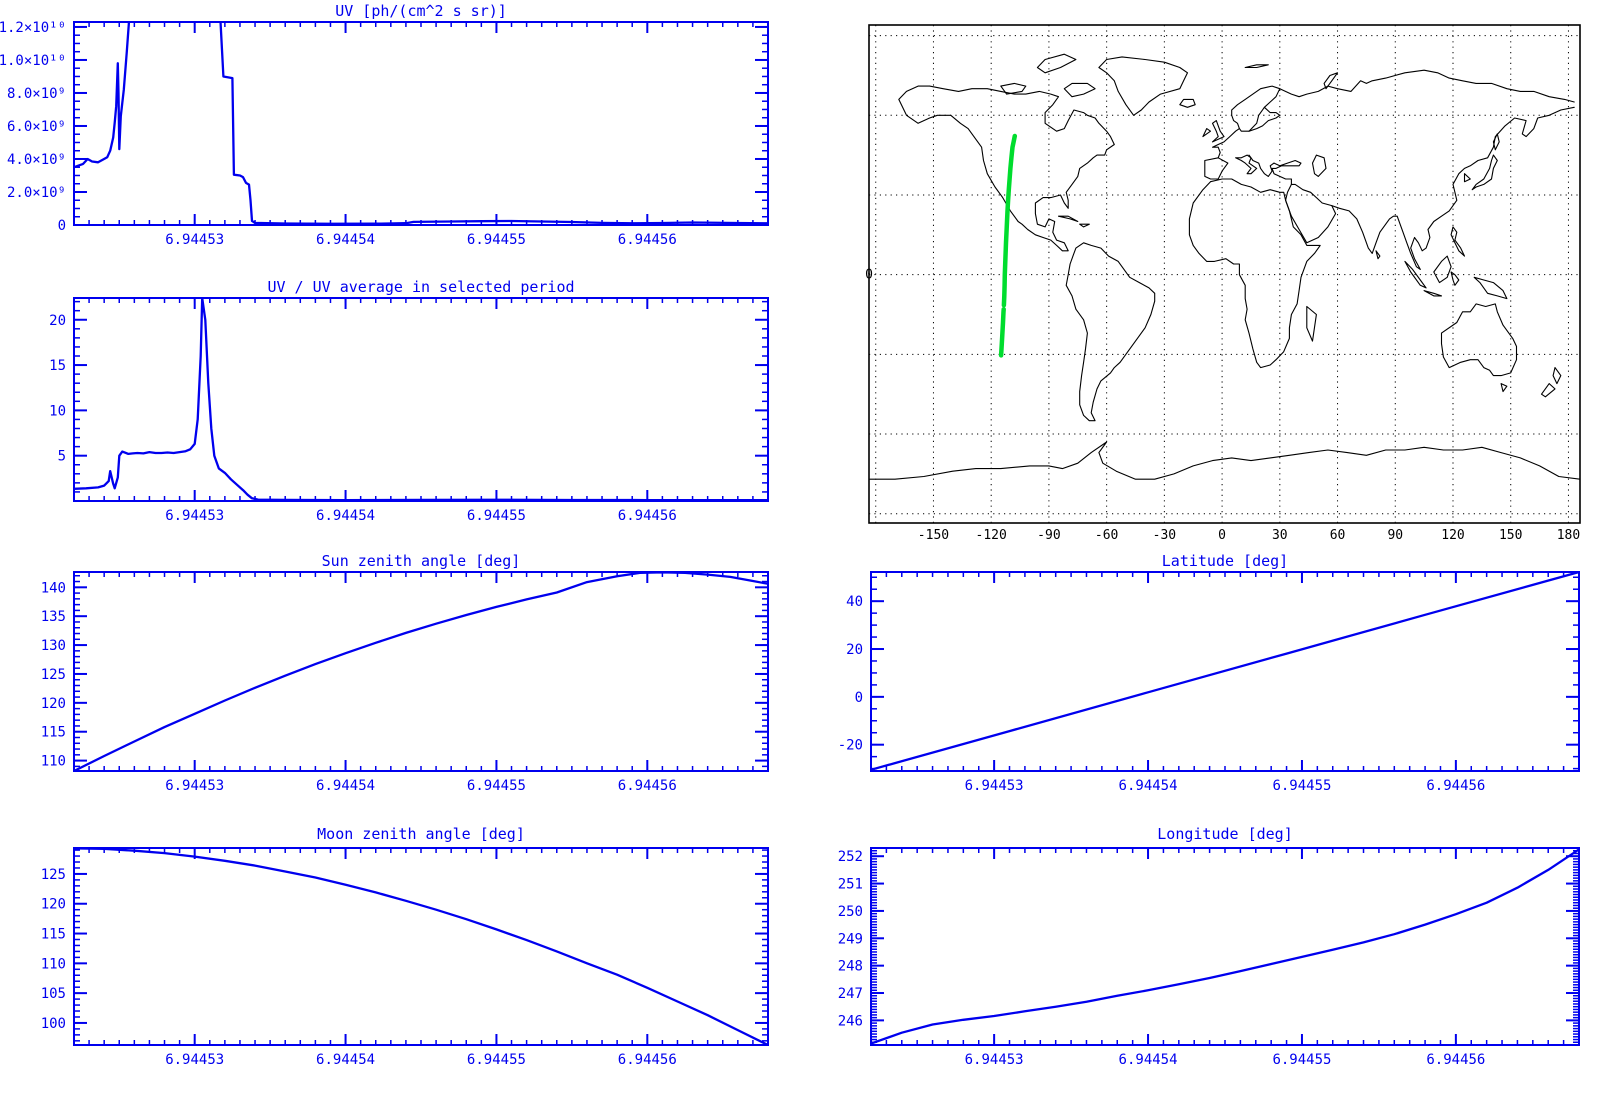 This screenshot has width=1600, height=1100. What do you see at coordinates (850, 746) in the screenshot?
I see `svg-text: -20` at bounding box center [850, 746].